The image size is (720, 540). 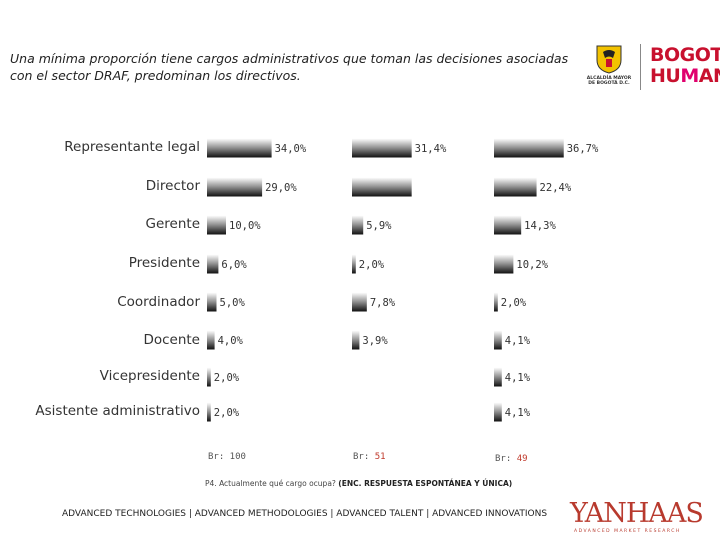 I want to click on data-label: 7,8%, so click(x=383, y=303).